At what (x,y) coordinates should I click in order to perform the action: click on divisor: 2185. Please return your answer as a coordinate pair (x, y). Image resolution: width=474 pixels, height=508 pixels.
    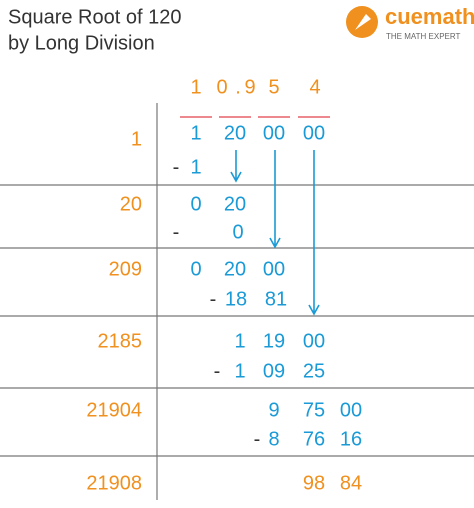
    Looking at the image, I should click on (120, 341).